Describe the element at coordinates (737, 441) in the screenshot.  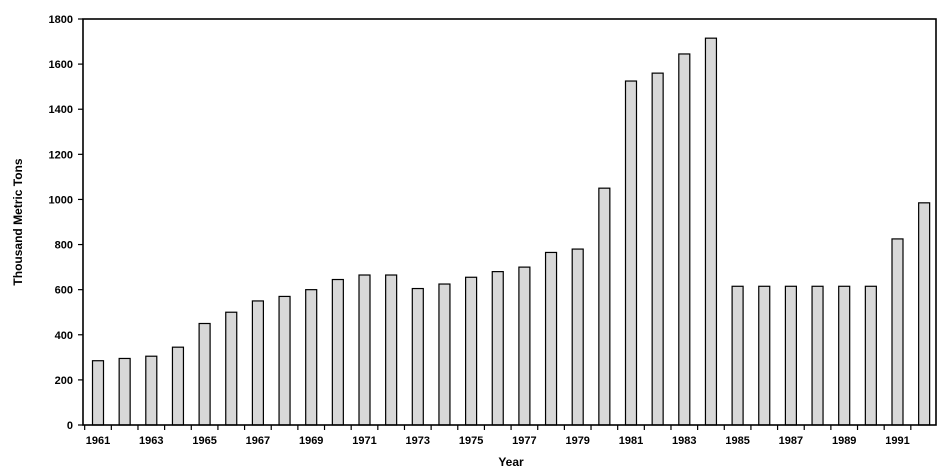
I see `x-tick-label: 1985` at that location.